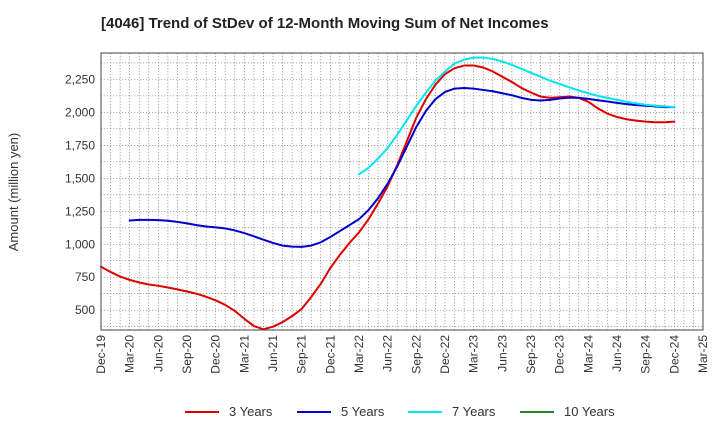  I want to click on x-tick-label: Dec-24, so click(674, 354).